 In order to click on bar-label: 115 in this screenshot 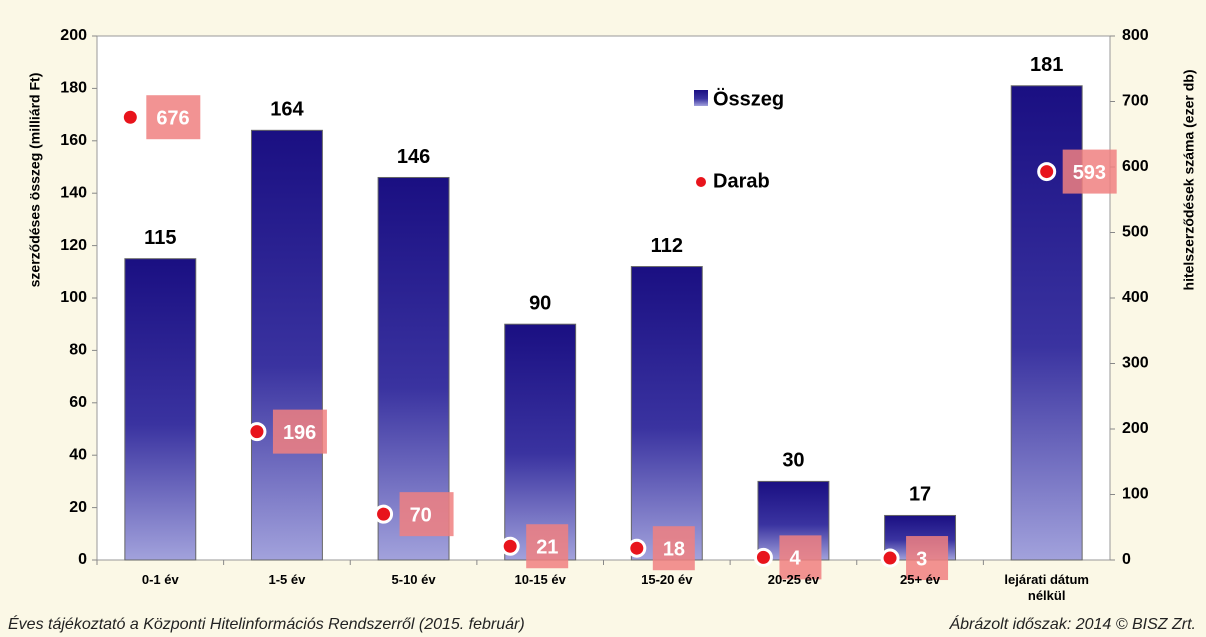, I will do `click(160, 238)`.